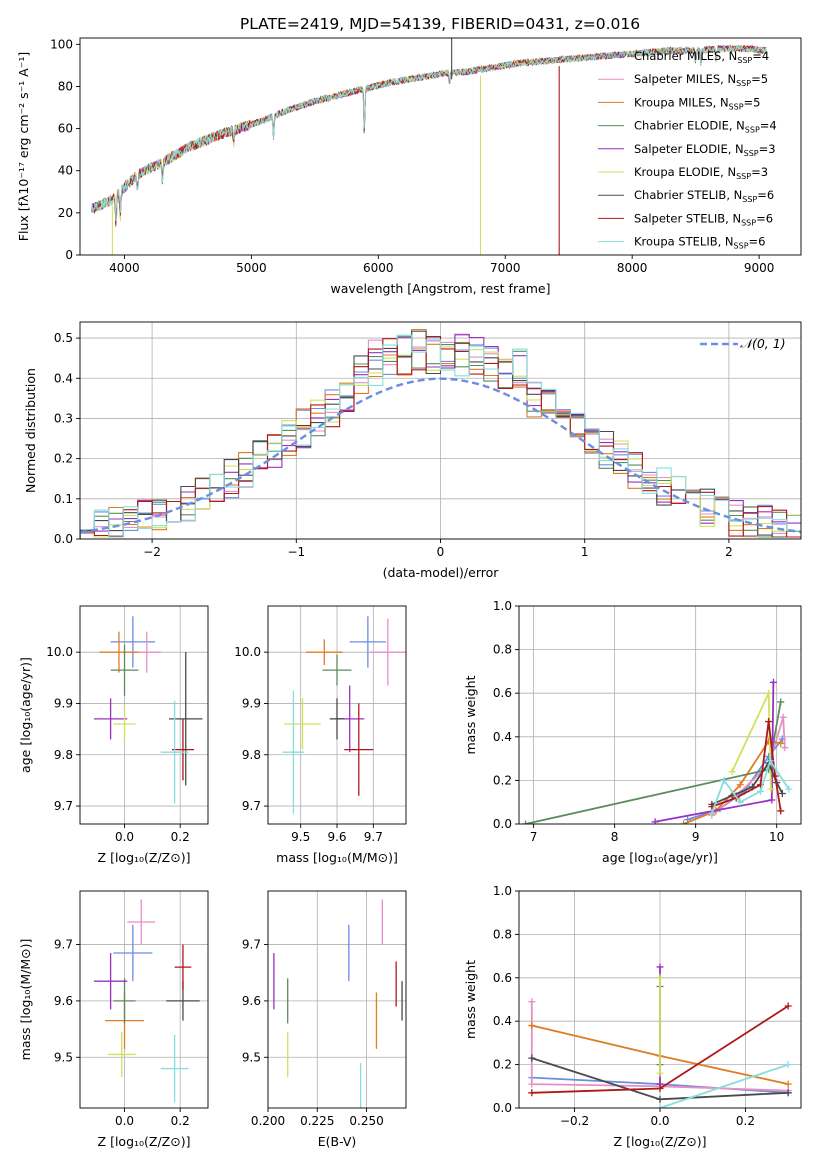  Describe the element at coordinates (505, 268) in the screenshot. I see `x-tick-label: 7000` at that location.